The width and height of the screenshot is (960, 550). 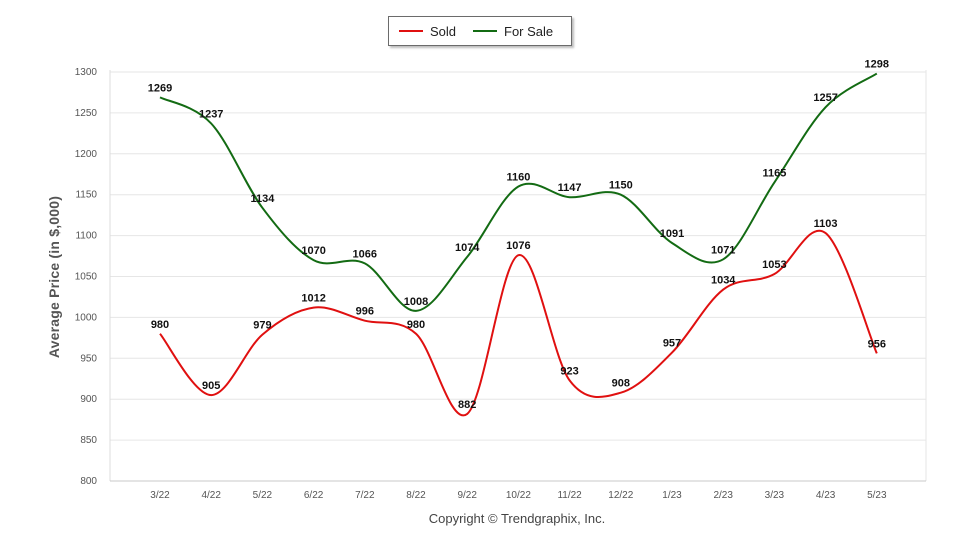 What do you see at coordinates (262, 326) in the screenshot?
I see `data-label-sold-5-22: 979` at bounding box center [262, 326].